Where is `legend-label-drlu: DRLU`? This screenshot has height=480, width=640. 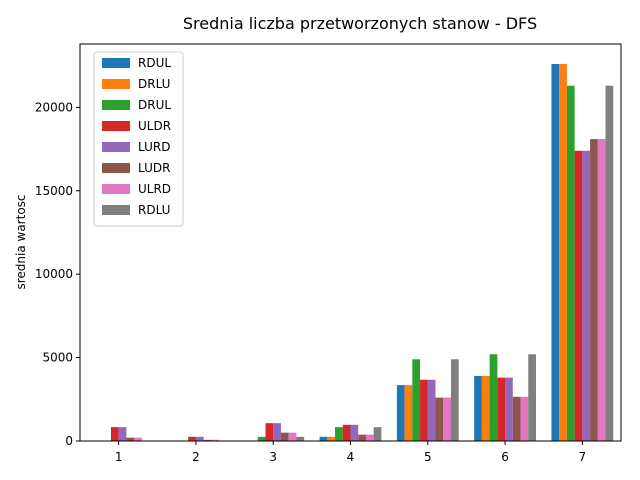 legend-label-drlu: DRLU is located at coordinates (154, 84).